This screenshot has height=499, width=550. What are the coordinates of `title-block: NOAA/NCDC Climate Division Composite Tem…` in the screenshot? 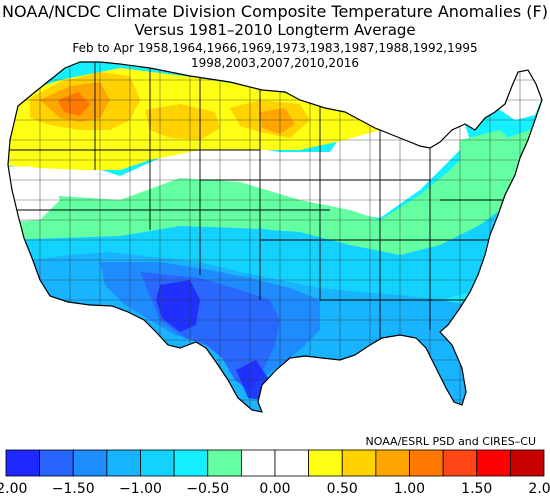 It's located at (275, 36).